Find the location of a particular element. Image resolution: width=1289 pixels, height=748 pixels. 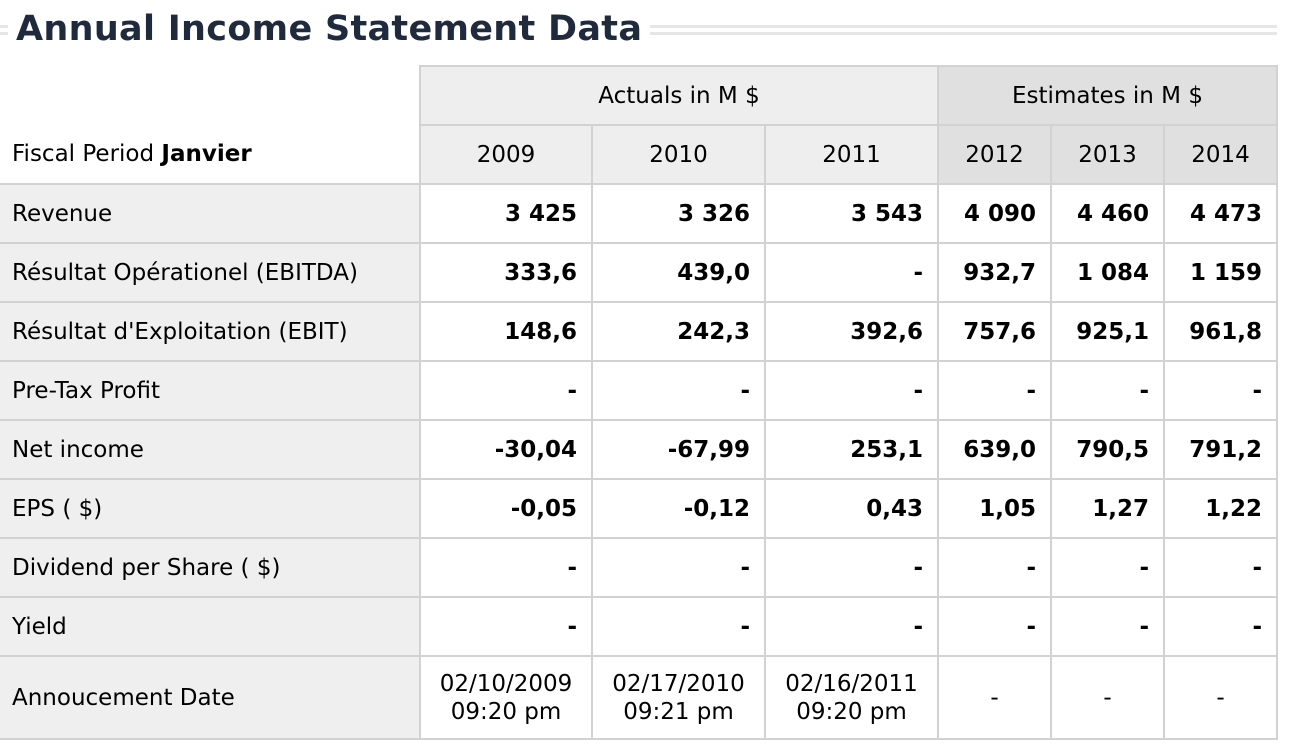

row-label: Pre-Tax Profit is located at coordinates (210, 390).